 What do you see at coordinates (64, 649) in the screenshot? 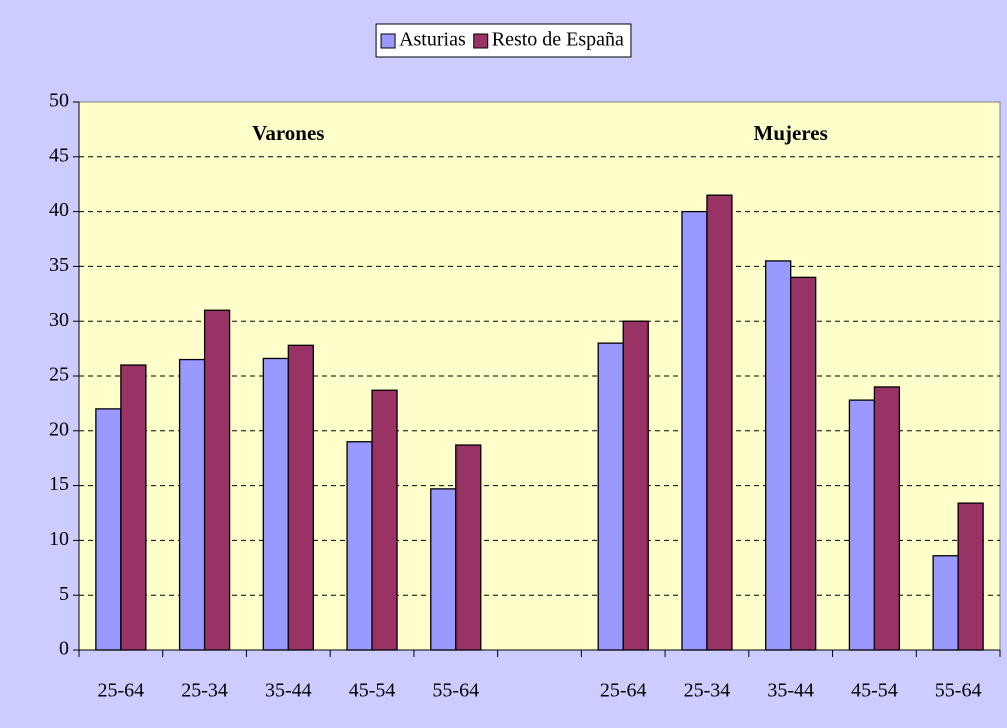
I see `y-tick-label: 0` at bounding box center [64, 649].